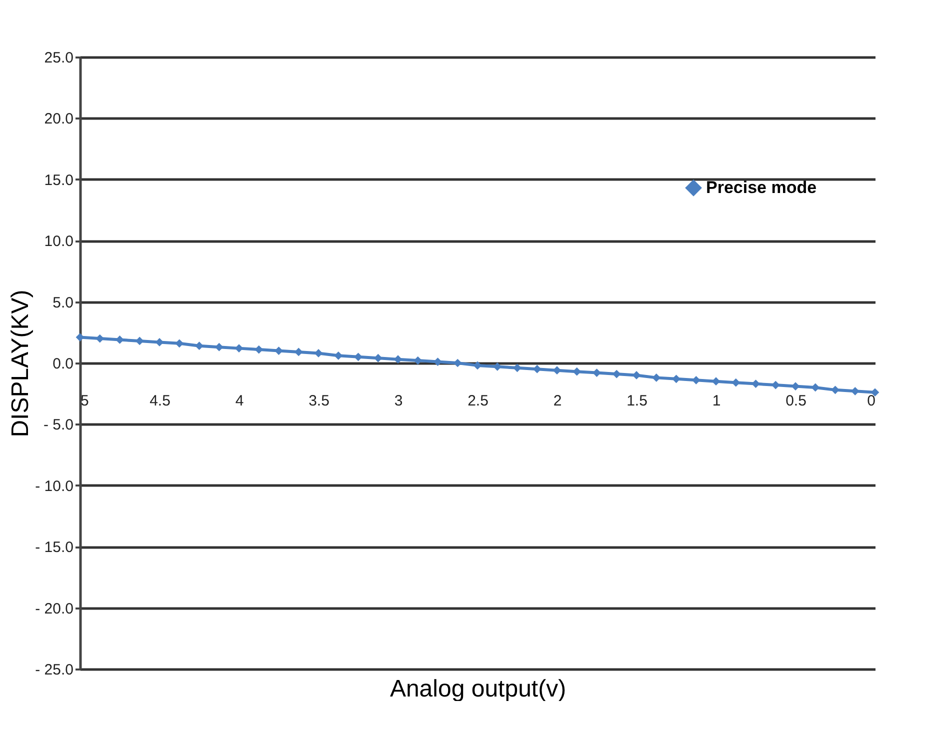  What do you see at coordinates (871, 401) in the screenshot?
I see `x-tick-label: 0` at bounding box center [871, 401].